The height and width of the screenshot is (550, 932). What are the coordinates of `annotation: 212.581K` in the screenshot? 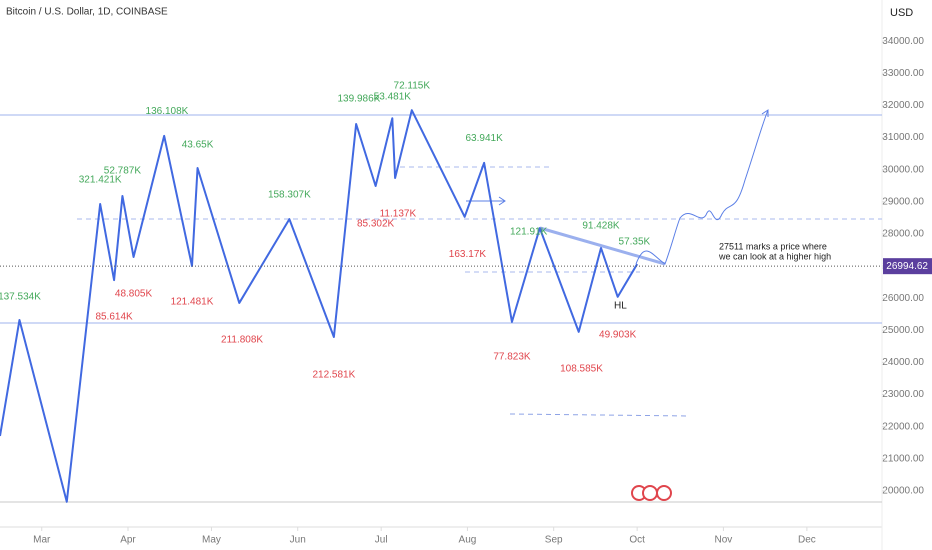 It's located at (333, 375).